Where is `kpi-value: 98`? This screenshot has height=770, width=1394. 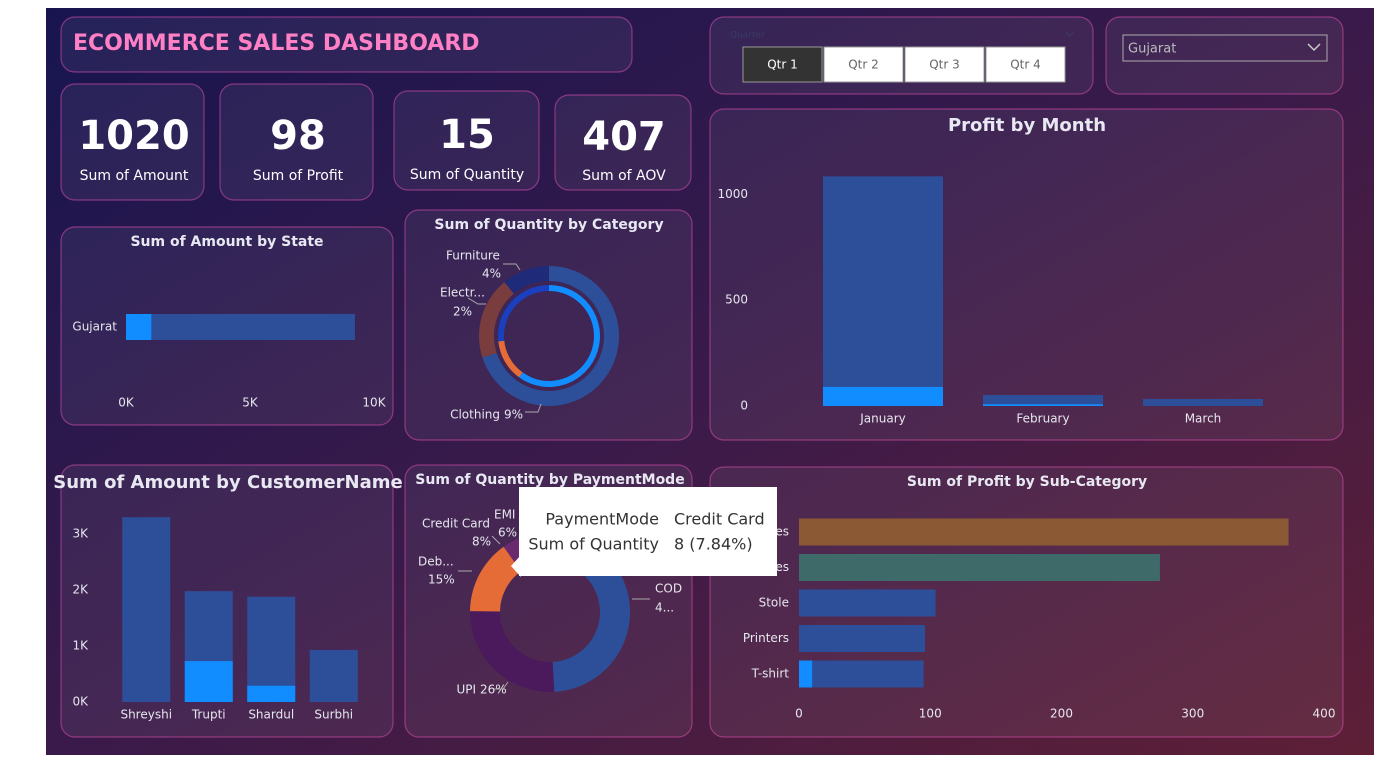
kpi-value: 98 is located at coordinates (298, 136).